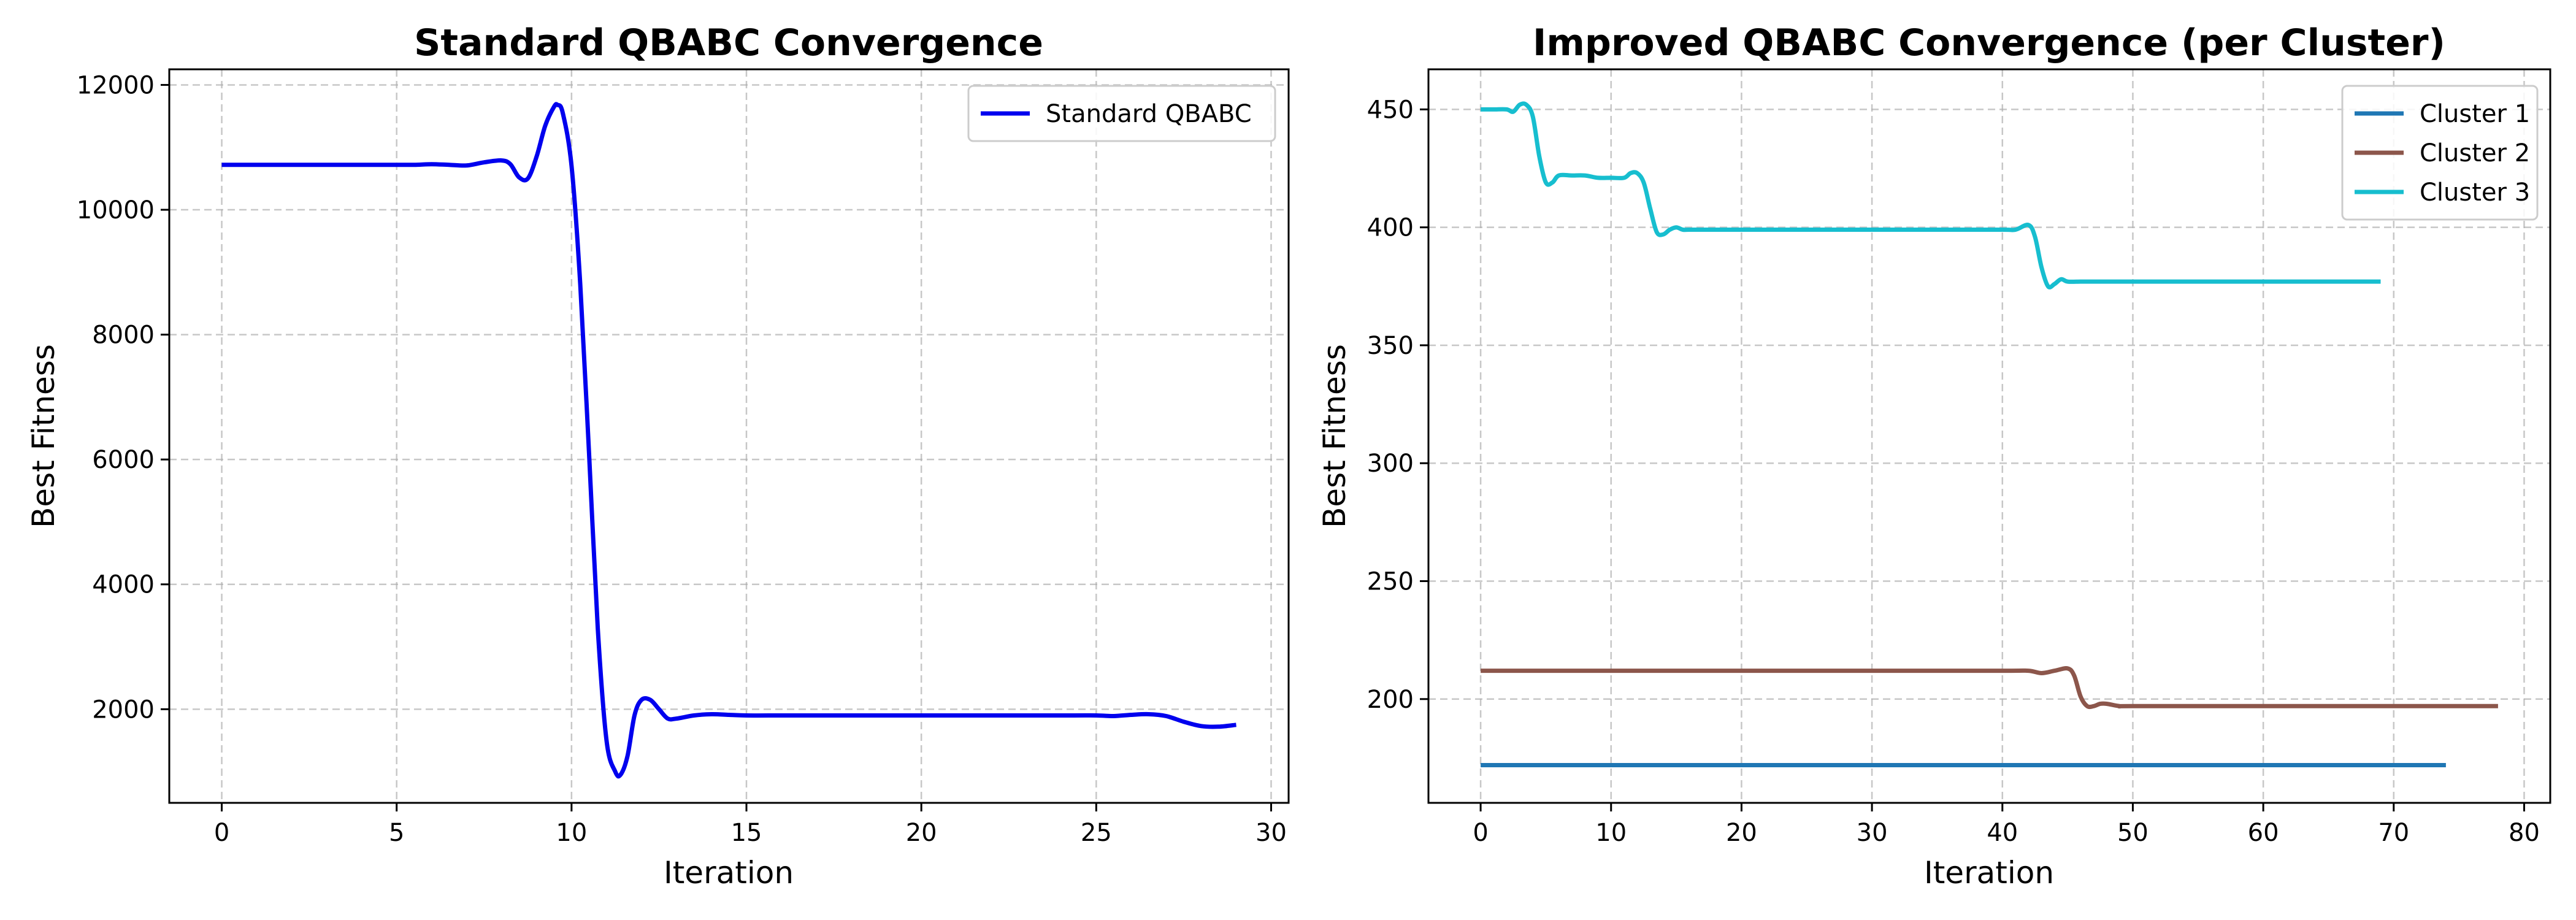 The image size is (2576, 920). What do you see at coordinates (1390, 228) in the screenshot?
I see `y-tick-label: 400` at bounding box center [1390, 228].